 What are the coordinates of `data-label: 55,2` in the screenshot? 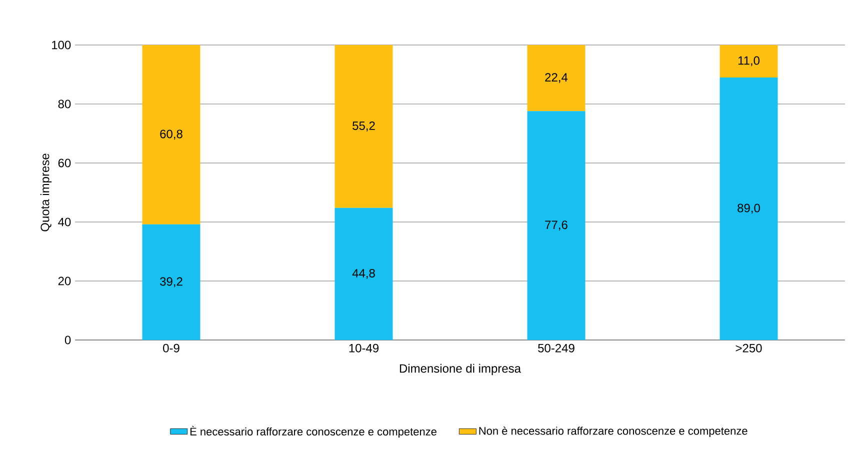 It's located at (363, 126).